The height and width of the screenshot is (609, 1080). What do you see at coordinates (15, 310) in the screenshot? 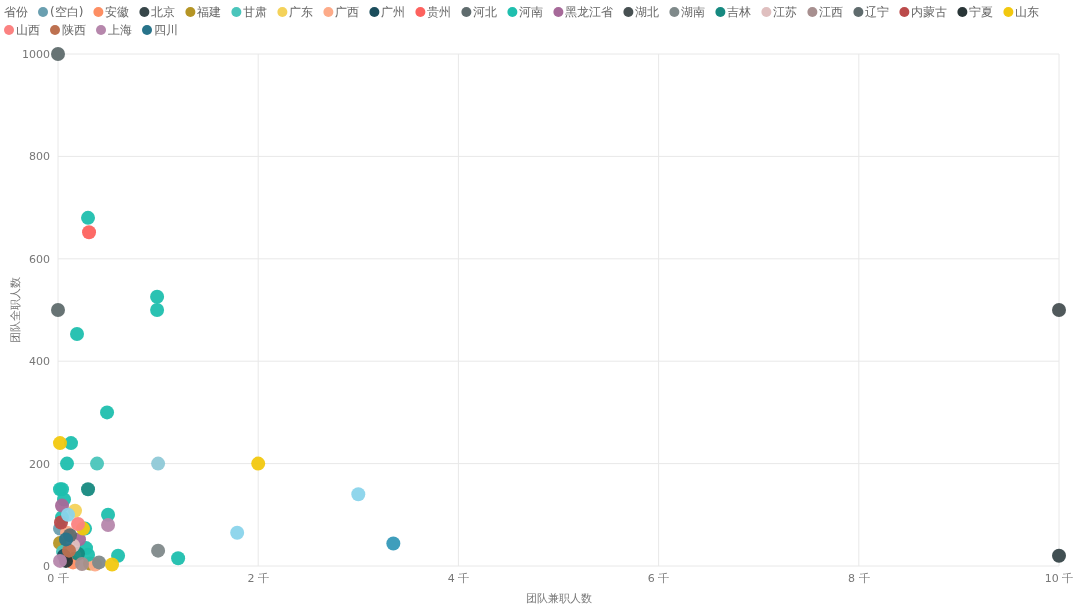
I see `y-axis-title: 团队全职人数` at bounding box center [15, 310].